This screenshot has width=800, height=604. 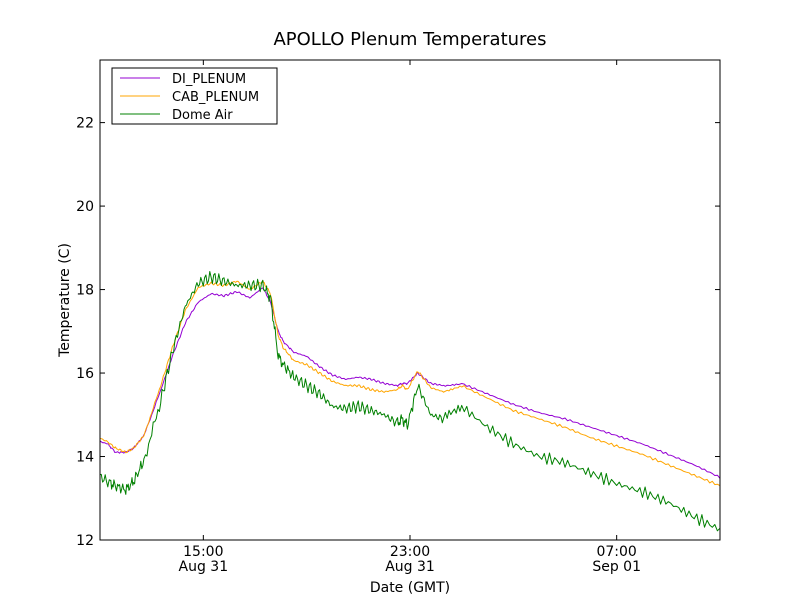 I want to click on y-tick-label: 20, so click(x=85, y=207).